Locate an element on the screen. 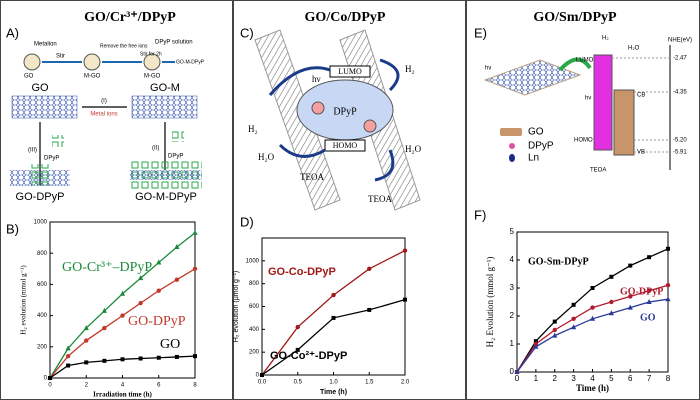 The image size is (700, 400). label: H₂O is located at coordinates (266, 157).